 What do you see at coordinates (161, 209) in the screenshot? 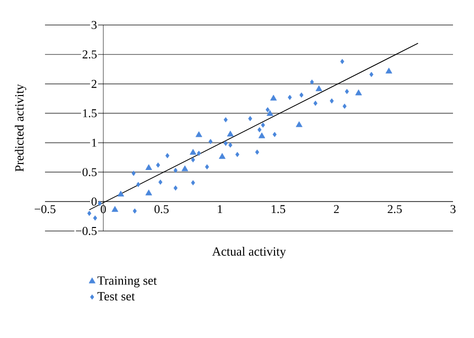
I see `x-tick-label: 0.5` at bounding box center [161, 209].